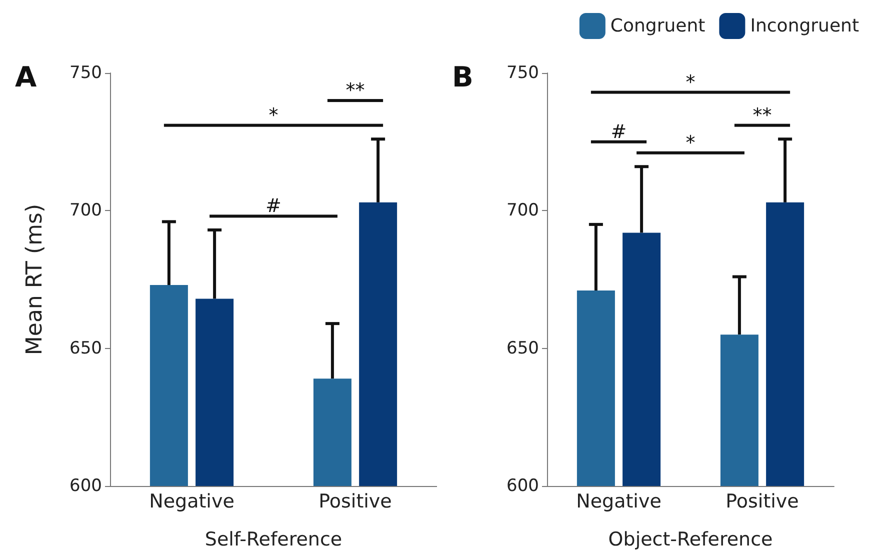  What do you see at coordinates (805, 26) in the screenshot?
I see `legend-label: Incongruent` at bounding box center [805, 26].